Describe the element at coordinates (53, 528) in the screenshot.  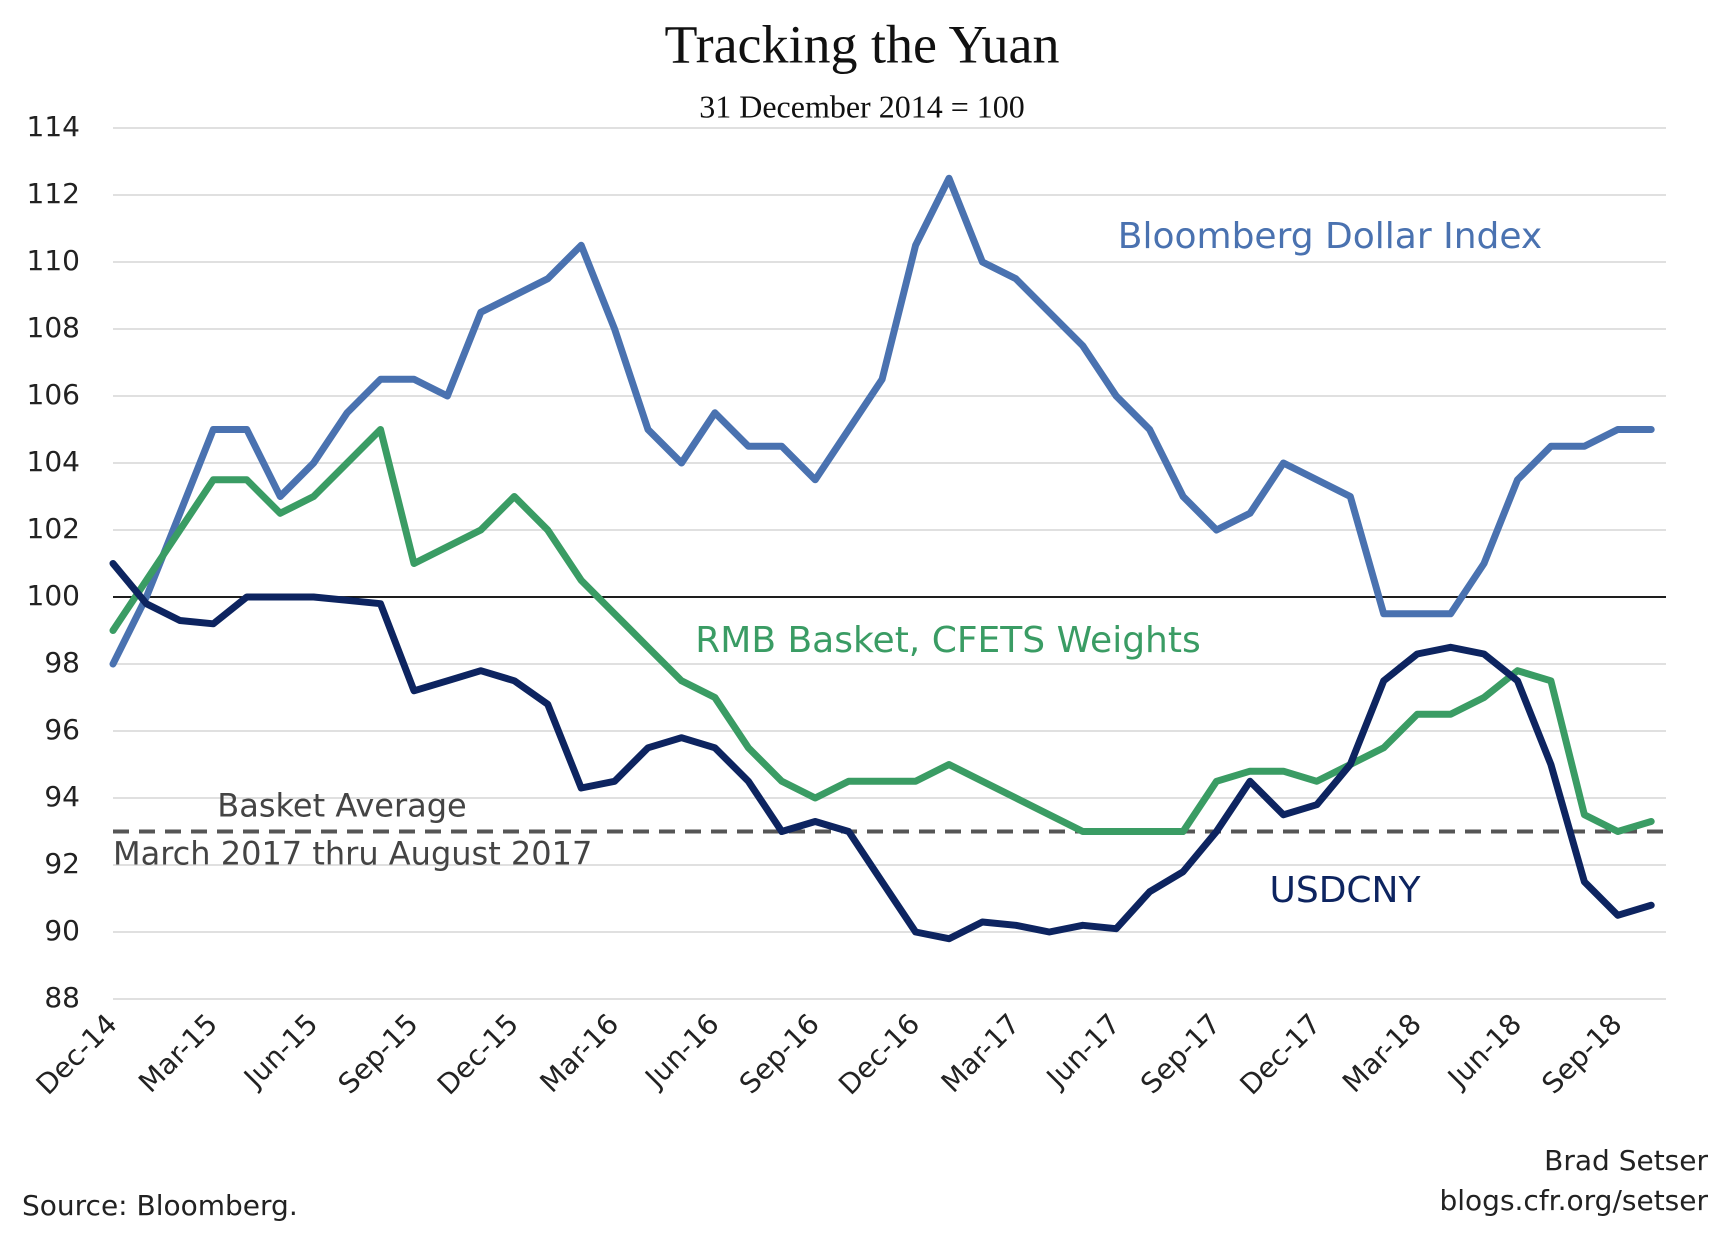
I see `y-tick-label: 102` at that location.